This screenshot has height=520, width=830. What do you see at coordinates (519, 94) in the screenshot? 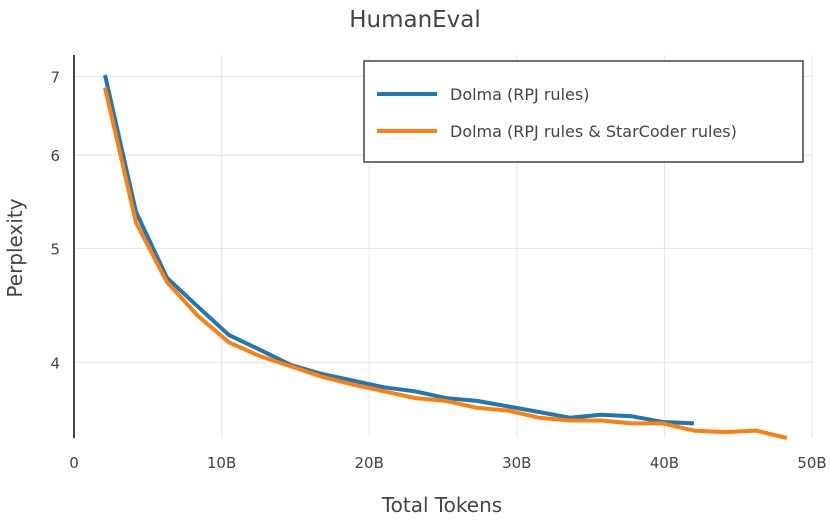
I see `legend-label-rpj: Dolma (RPJ rules)` at bounding box center [519, 94].